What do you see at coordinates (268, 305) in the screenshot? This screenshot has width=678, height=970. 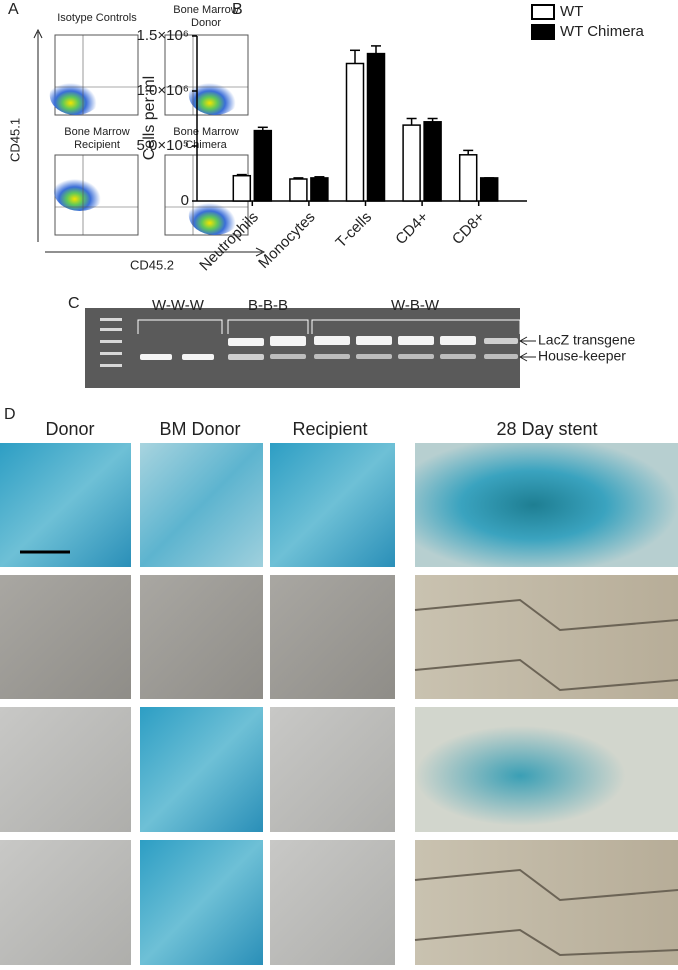 I see `gel-group: B-B-B` at bounding box center [268, 305].